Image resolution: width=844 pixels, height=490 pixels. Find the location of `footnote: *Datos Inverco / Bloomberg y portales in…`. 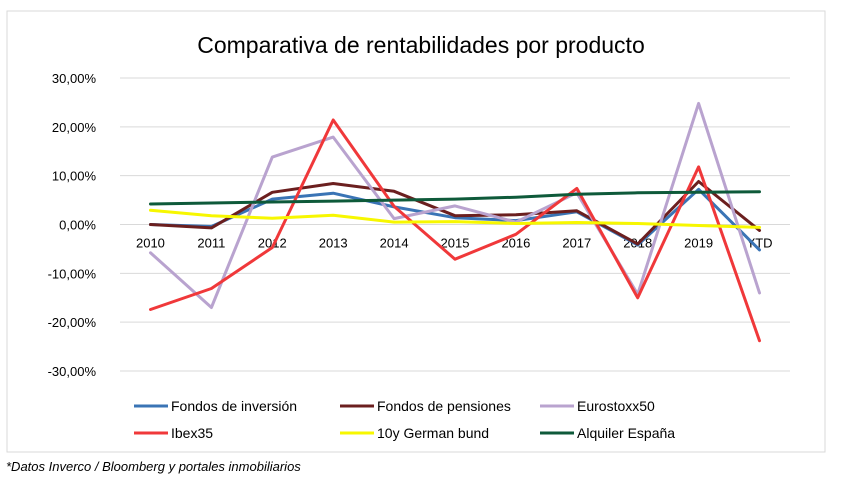

footnote: *Datos Inverco / Bloomberg y portales in… is located at coordinates (153, 466).